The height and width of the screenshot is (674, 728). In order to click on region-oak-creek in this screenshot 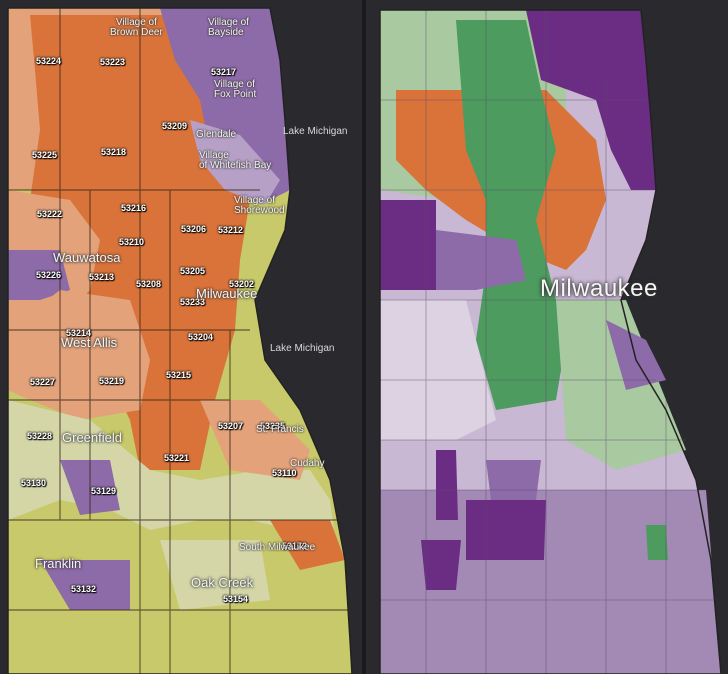, I will do `click(215, 575)`.